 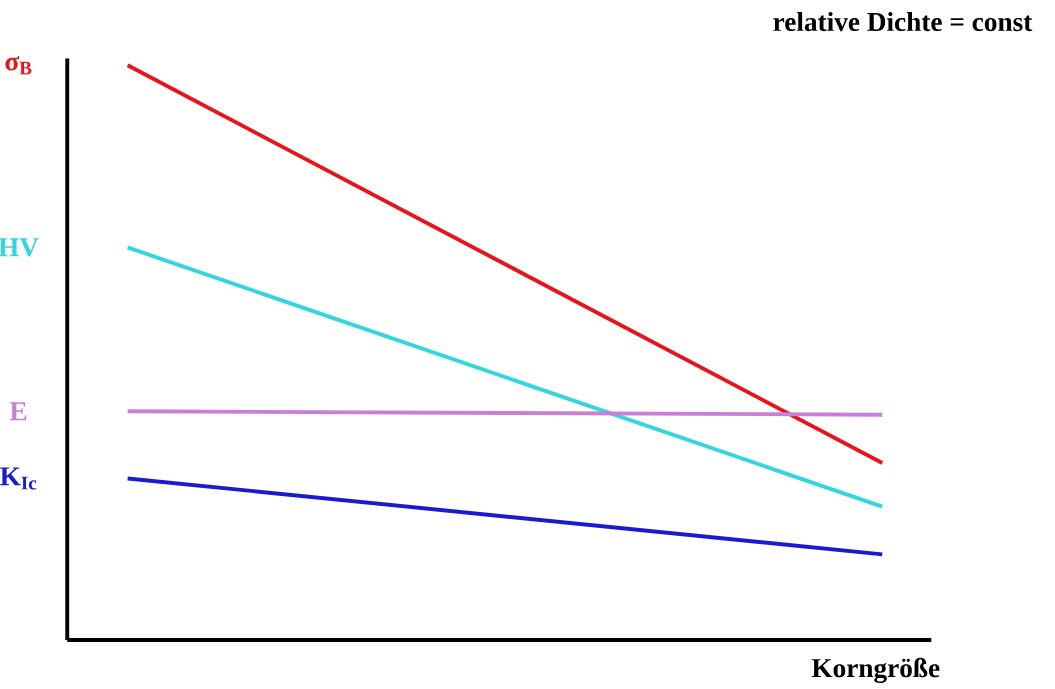 What do you see at coordinates (18, 478) in the screenshot?
I see `text: K$_{Ic}$` at bounding box center [18, 478].